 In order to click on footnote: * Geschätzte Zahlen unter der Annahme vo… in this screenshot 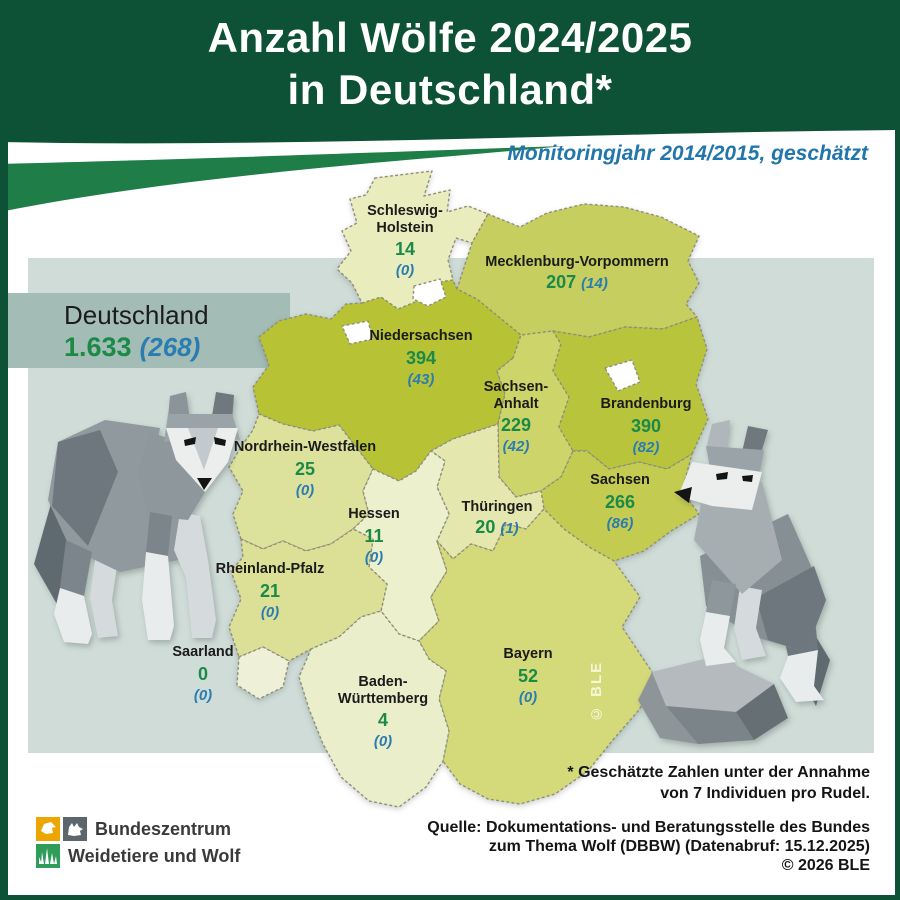, I will do `click(718, 783)`.